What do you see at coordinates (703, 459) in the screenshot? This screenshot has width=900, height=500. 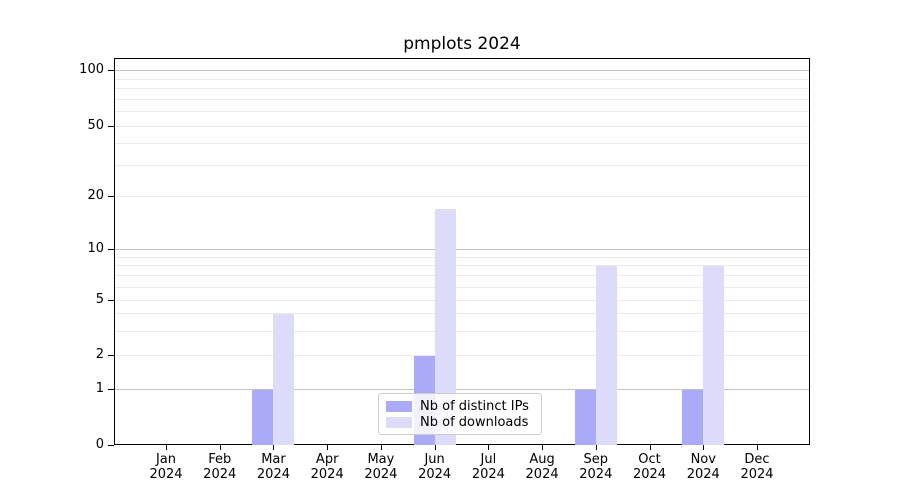 I see `x-tick-month: Nov` at bounding box center [703, 459].